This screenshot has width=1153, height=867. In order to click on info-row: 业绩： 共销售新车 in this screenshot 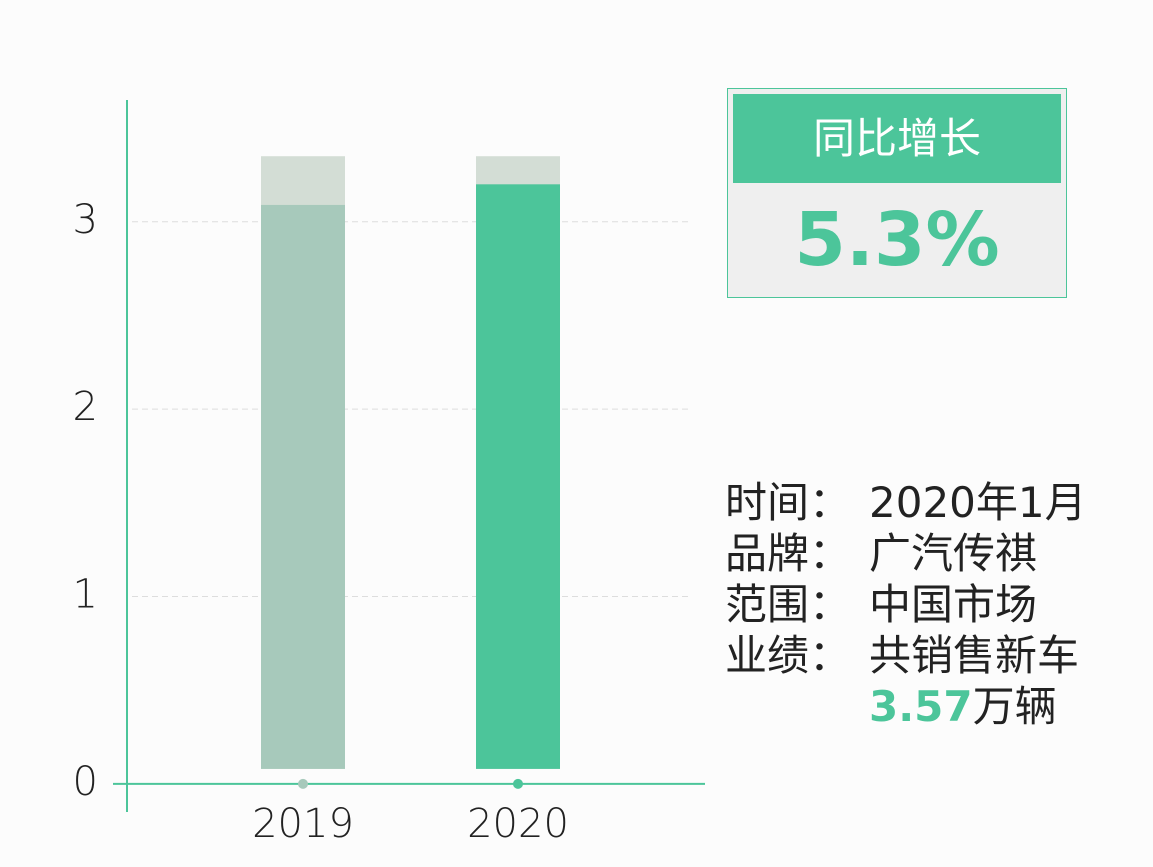, I will do `click(906, 655)`.